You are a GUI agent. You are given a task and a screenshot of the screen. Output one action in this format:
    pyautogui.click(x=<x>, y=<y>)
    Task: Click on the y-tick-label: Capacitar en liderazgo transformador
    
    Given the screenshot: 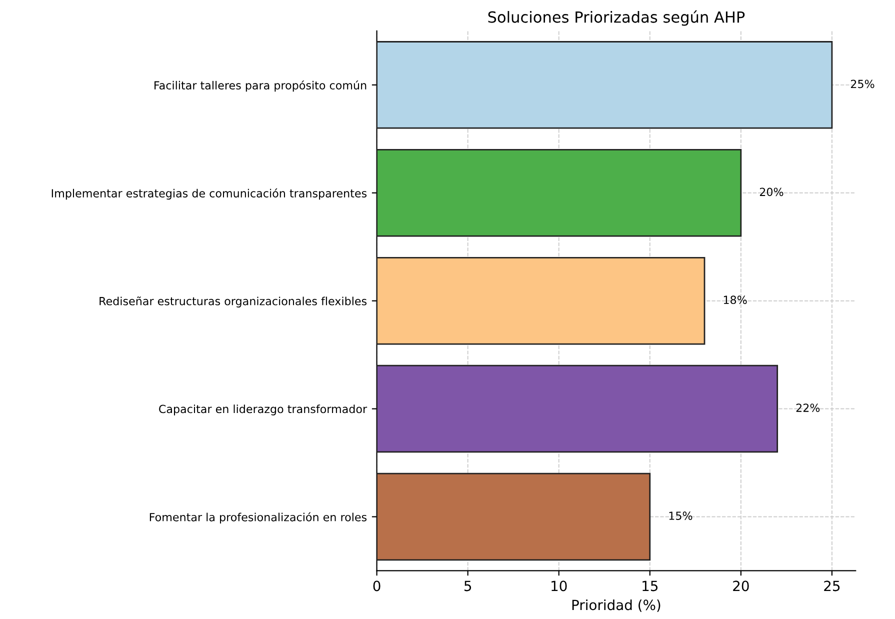 What is the action you would take?
    pyautogui.click(x=263, y=410)
    